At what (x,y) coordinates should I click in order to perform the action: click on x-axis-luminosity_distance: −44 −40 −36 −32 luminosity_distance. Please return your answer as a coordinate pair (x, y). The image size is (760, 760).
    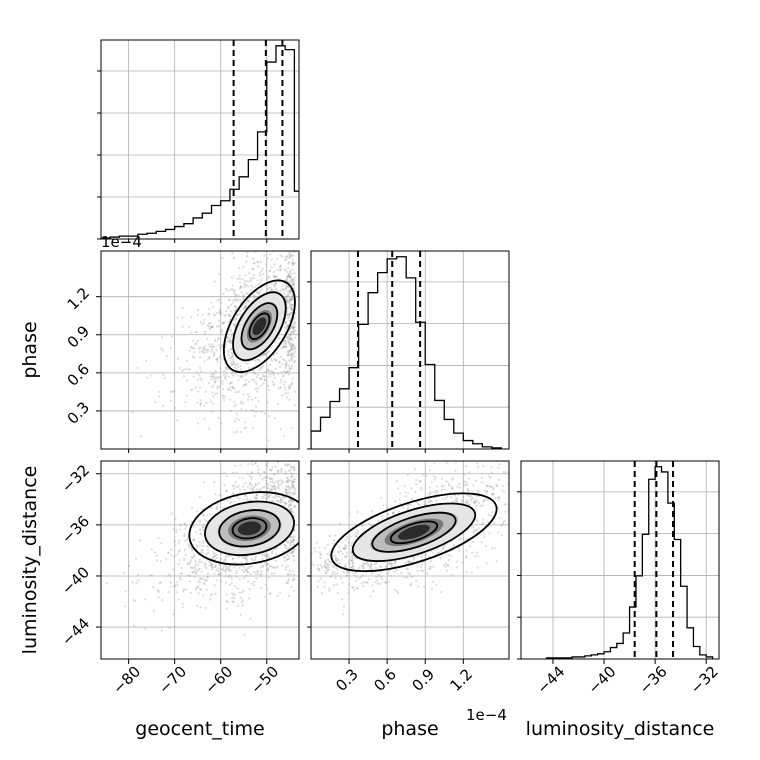
    Looking at the image, I should click on (624, 699).